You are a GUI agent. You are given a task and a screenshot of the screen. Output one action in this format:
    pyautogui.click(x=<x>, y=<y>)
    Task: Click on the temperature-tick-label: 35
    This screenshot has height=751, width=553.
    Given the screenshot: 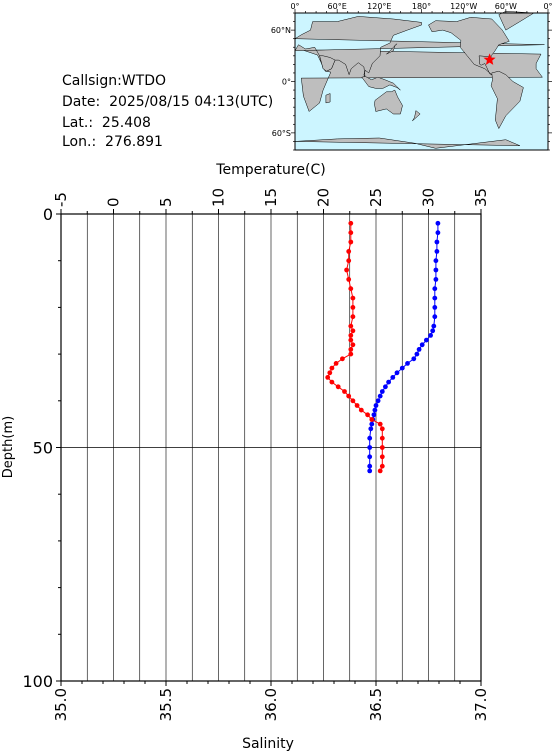 What is the action you would take?
    pyautogui.click(x=481, y=197)
    